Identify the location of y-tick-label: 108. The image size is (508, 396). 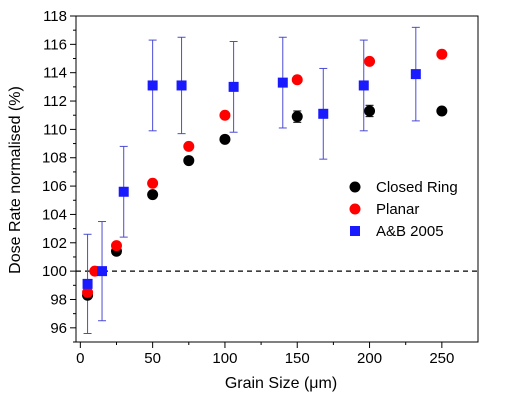
(54, 158).